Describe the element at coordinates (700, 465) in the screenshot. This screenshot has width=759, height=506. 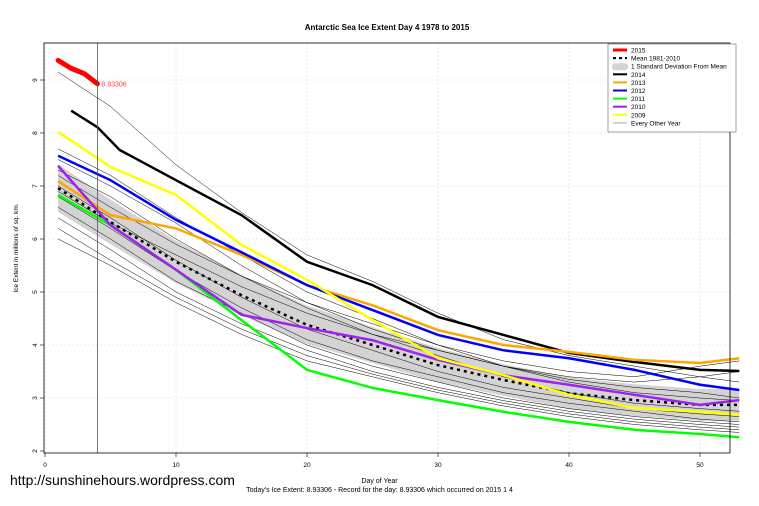
I see `x-tick-label: 50` at that location.